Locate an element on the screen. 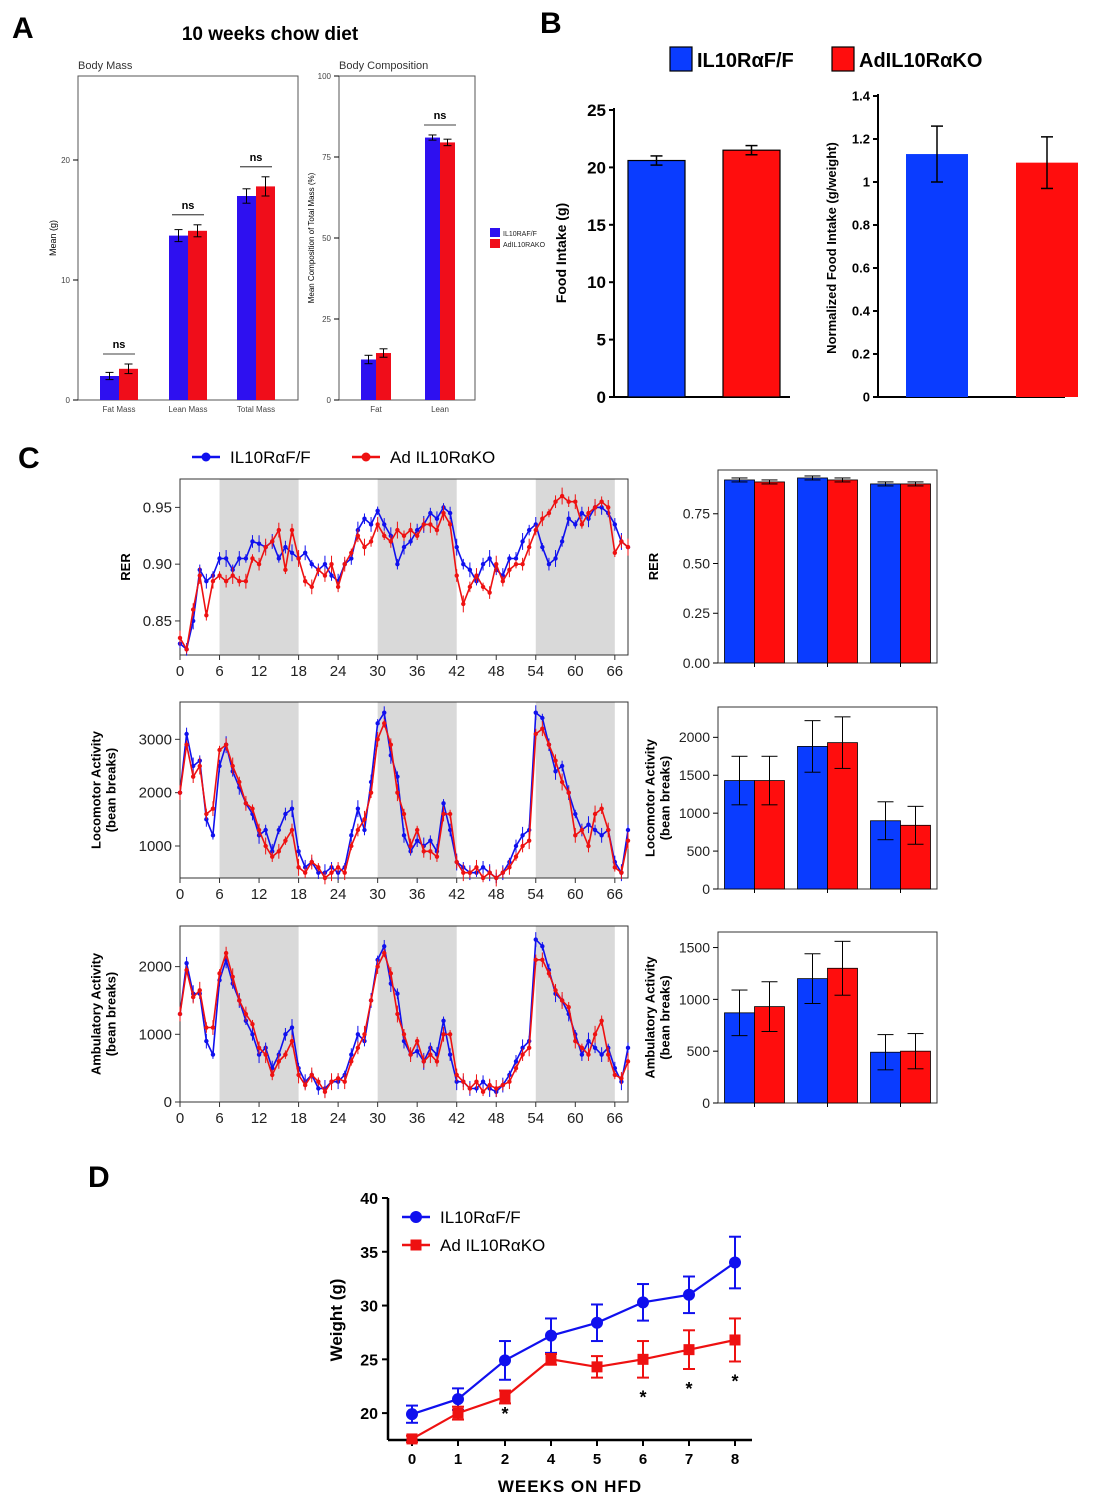 This screenshot has height=1500, width=1100. x-tick-label: 12 is located at coordinates (259, 894).